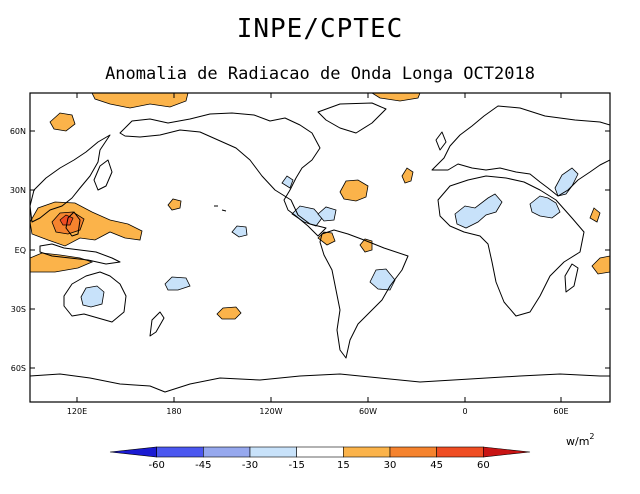 The width and height of the screenshot is (640, 494). What do you see at coordinates (270, 411) in the screenshot?
I see `lon-label-120w: 120W` at bounding box center [270, 411].